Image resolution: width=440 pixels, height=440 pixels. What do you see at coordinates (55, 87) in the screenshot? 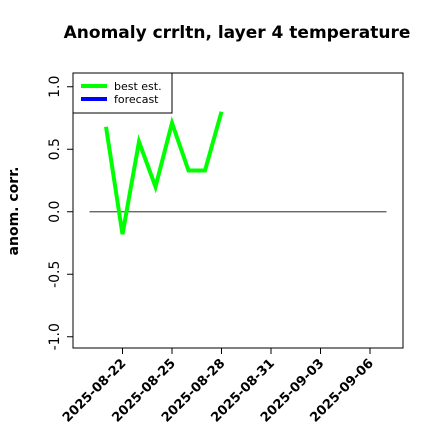
I see `y-tick-label: 1.0` at bounding box center [55, 87].